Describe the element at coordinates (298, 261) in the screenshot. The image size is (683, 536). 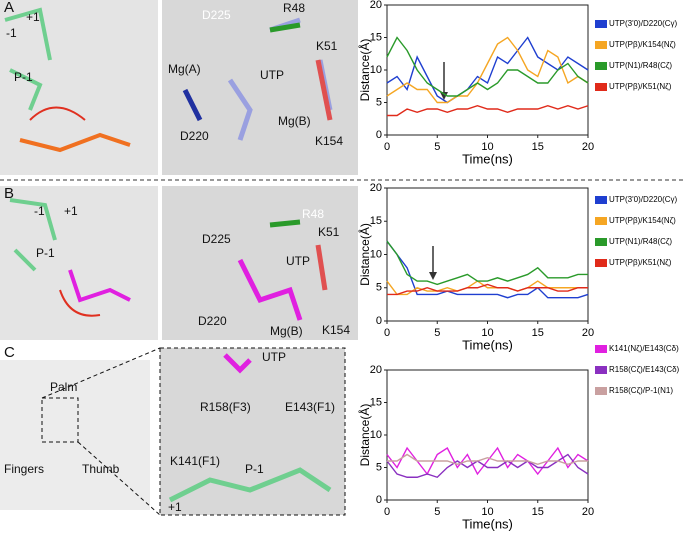
I see `image-label: UTP` at that location.